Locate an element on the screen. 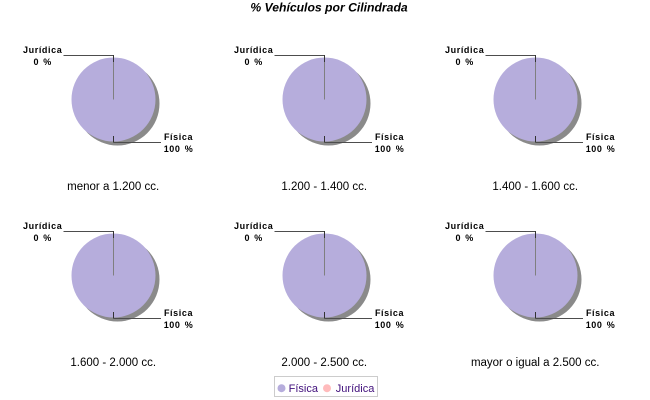 This screenshot has height=400, width=650. svg-text: mayor o igual a 2.500 cc. is located at coordinates (535, 363).